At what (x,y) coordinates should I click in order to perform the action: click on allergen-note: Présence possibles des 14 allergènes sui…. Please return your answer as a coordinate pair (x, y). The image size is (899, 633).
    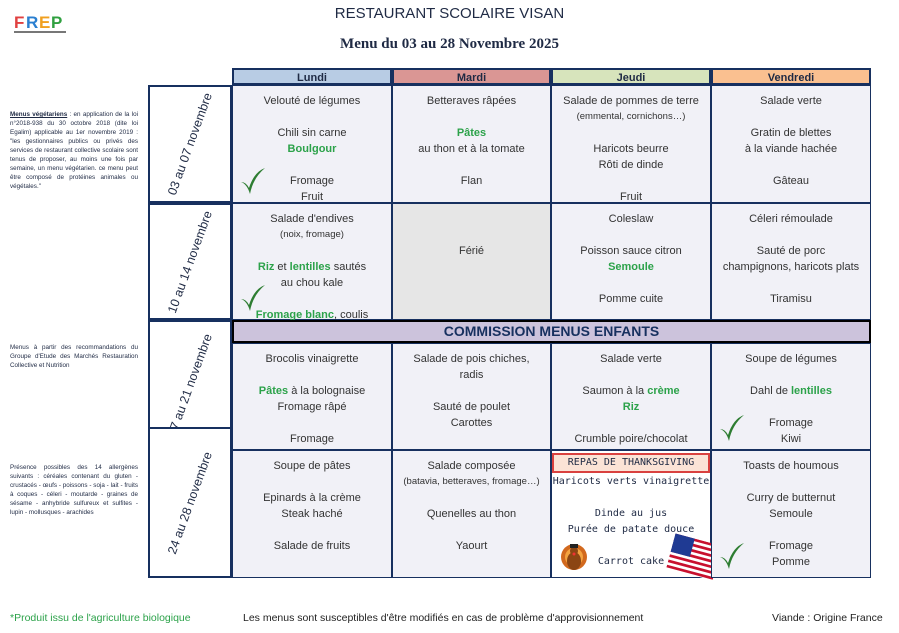
    Looking at the image, I should click on (74, 490).